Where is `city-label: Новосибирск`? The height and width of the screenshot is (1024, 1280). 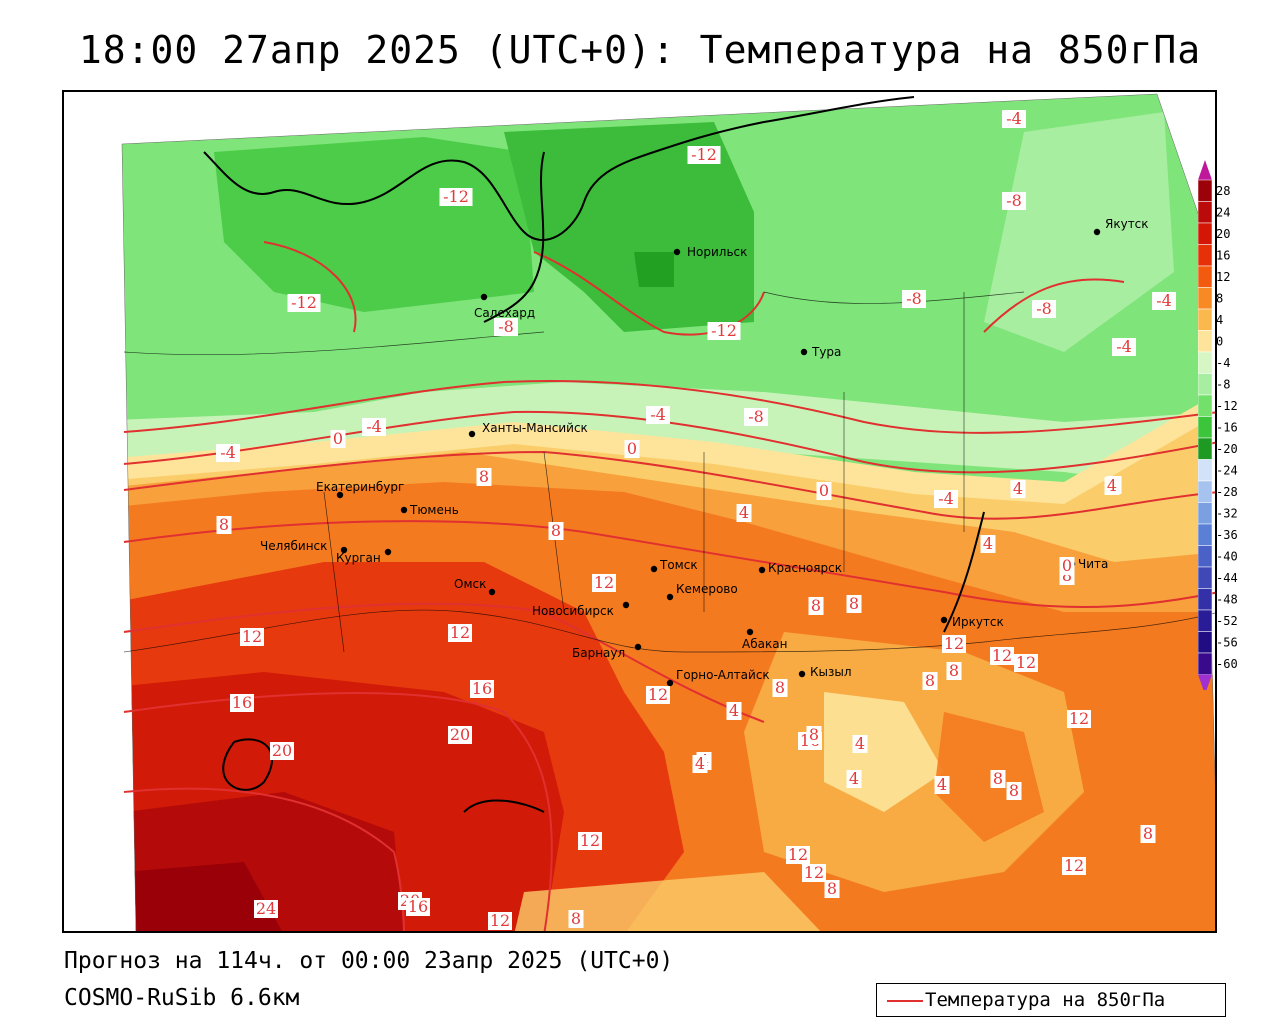 city-label: Новосибирск is located at coordinates (573, 611).